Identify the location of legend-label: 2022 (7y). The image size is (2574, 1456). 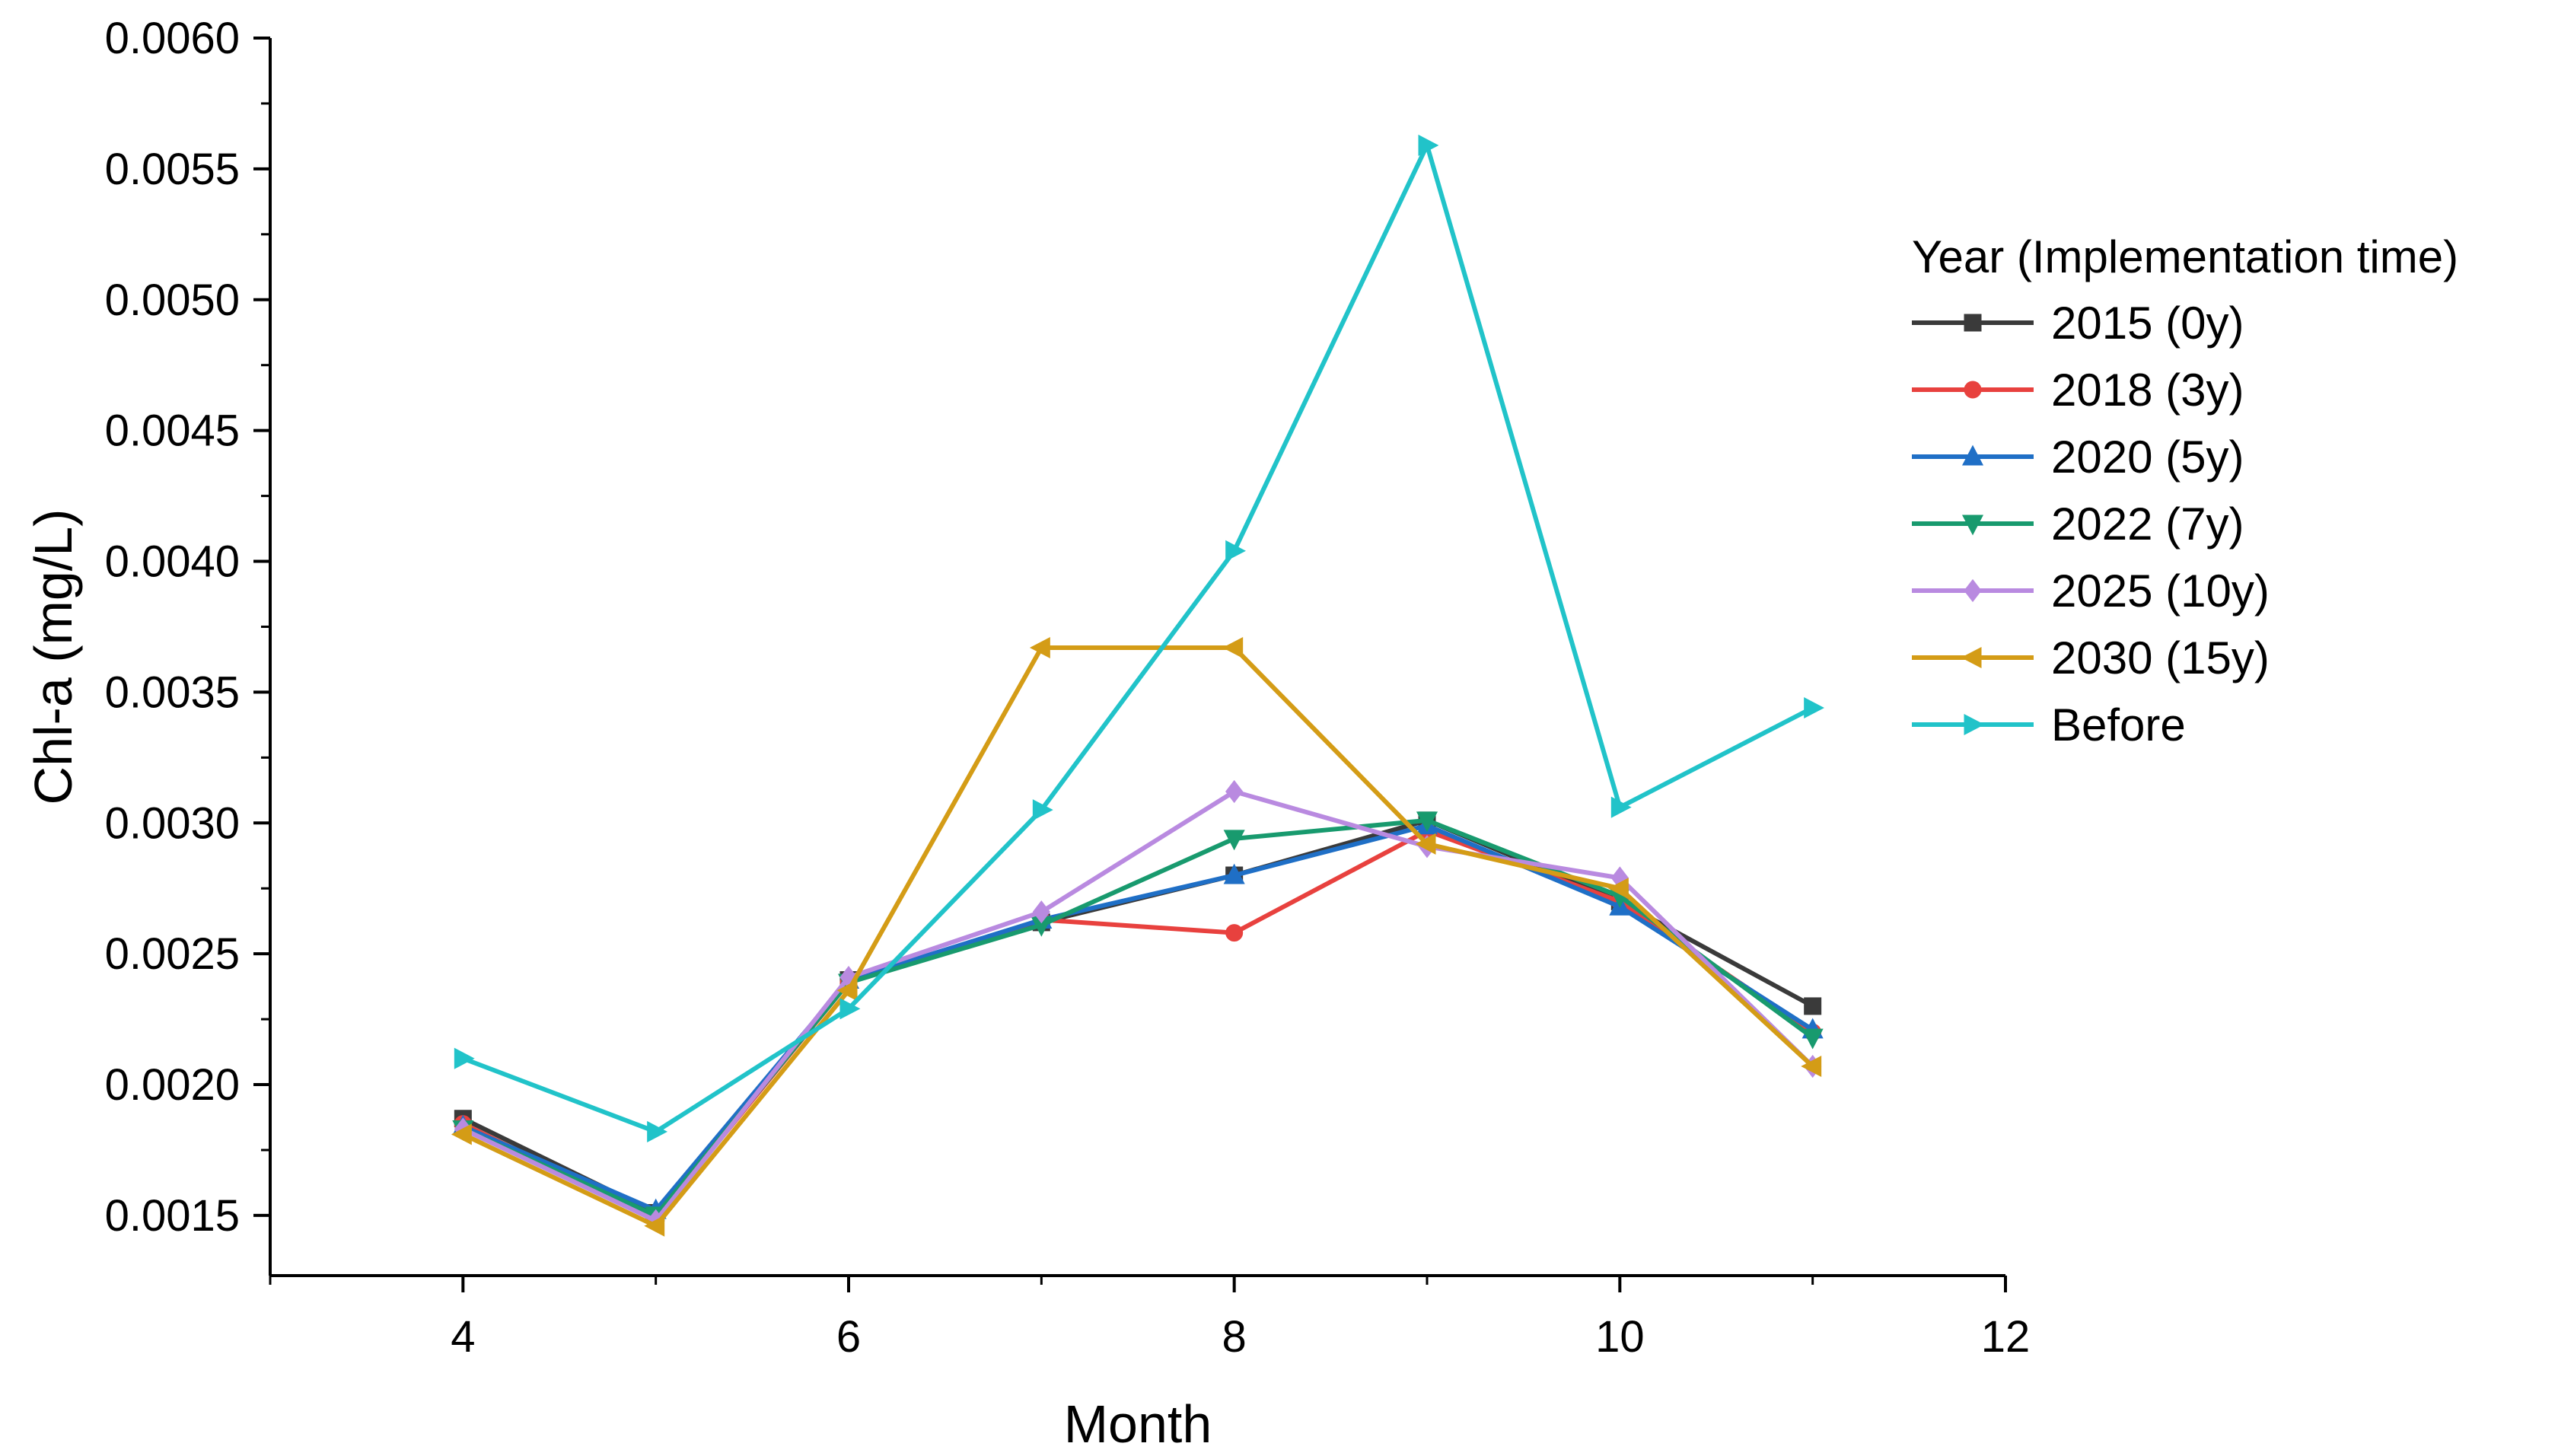
(2147, 524).